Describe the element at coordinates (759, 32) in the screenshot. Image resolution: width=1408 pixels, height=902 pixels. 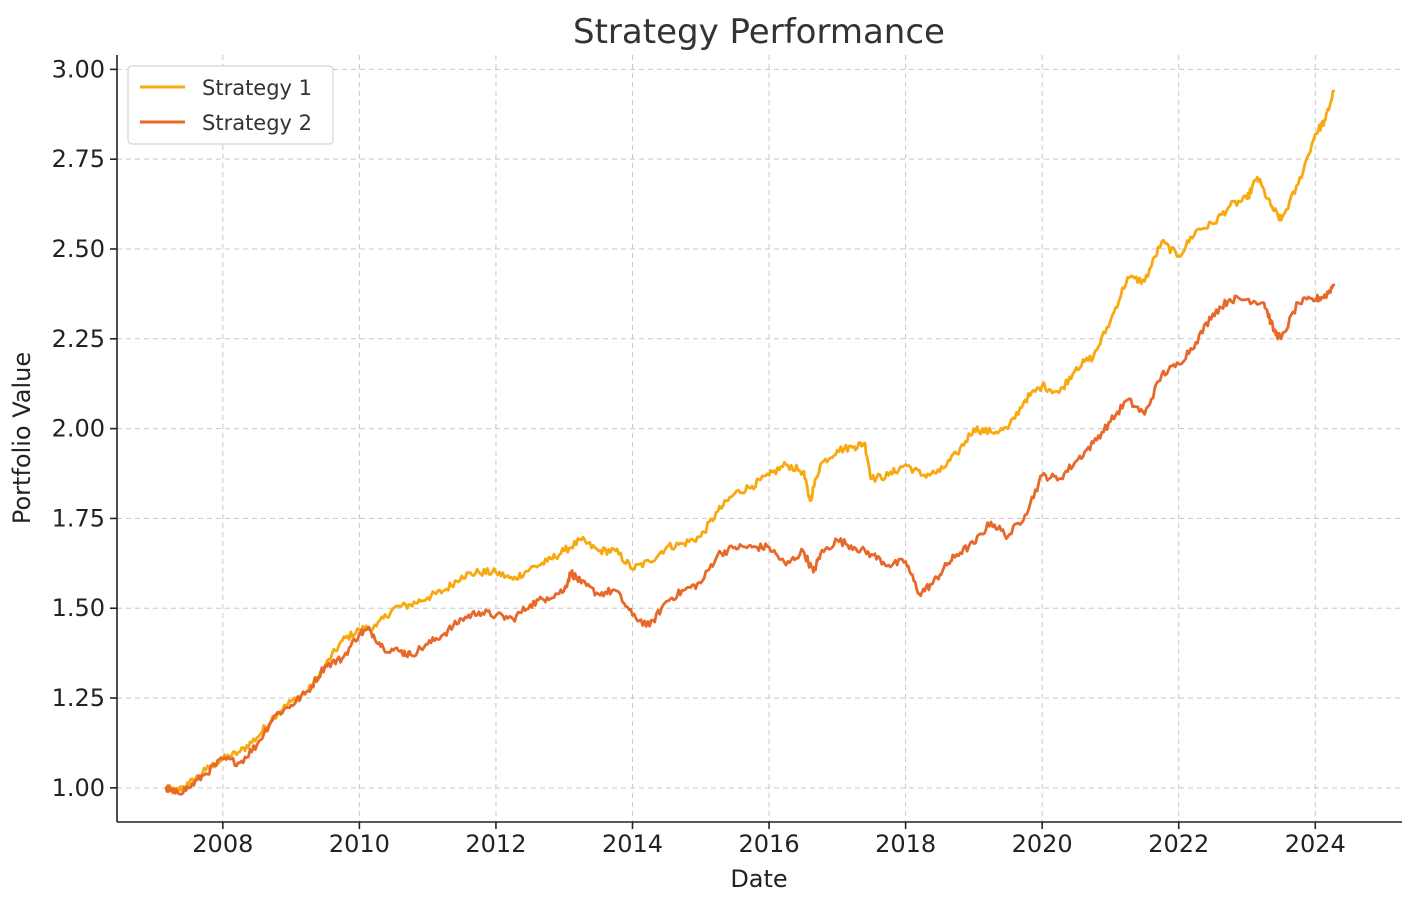
I see `chart-title: Strategy Performance` at that location.